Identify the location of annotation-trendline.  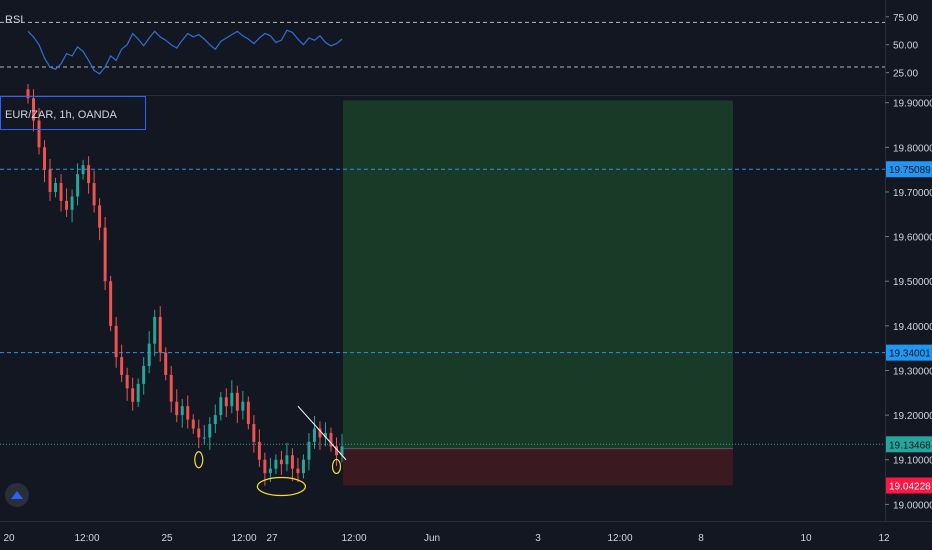
(322, 433).